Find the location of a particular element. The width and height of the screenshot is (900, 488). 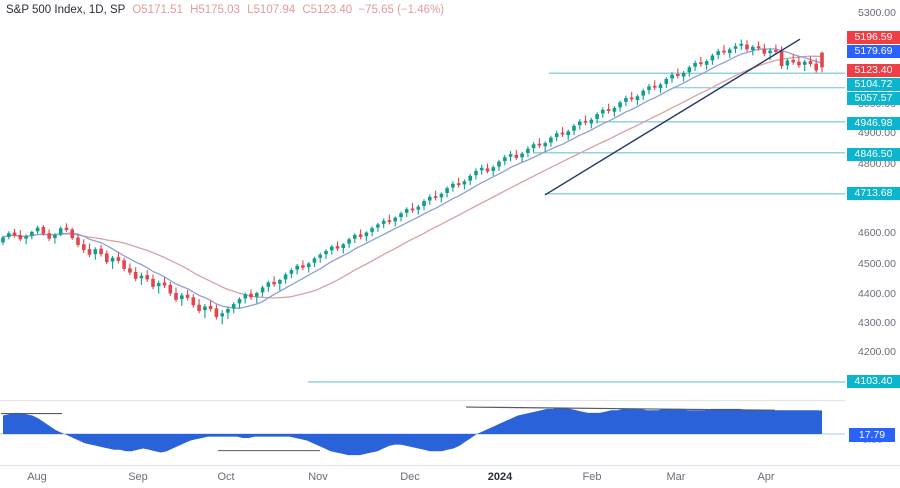

time-axis-tick: Oct is located at coordinates (226, 477).